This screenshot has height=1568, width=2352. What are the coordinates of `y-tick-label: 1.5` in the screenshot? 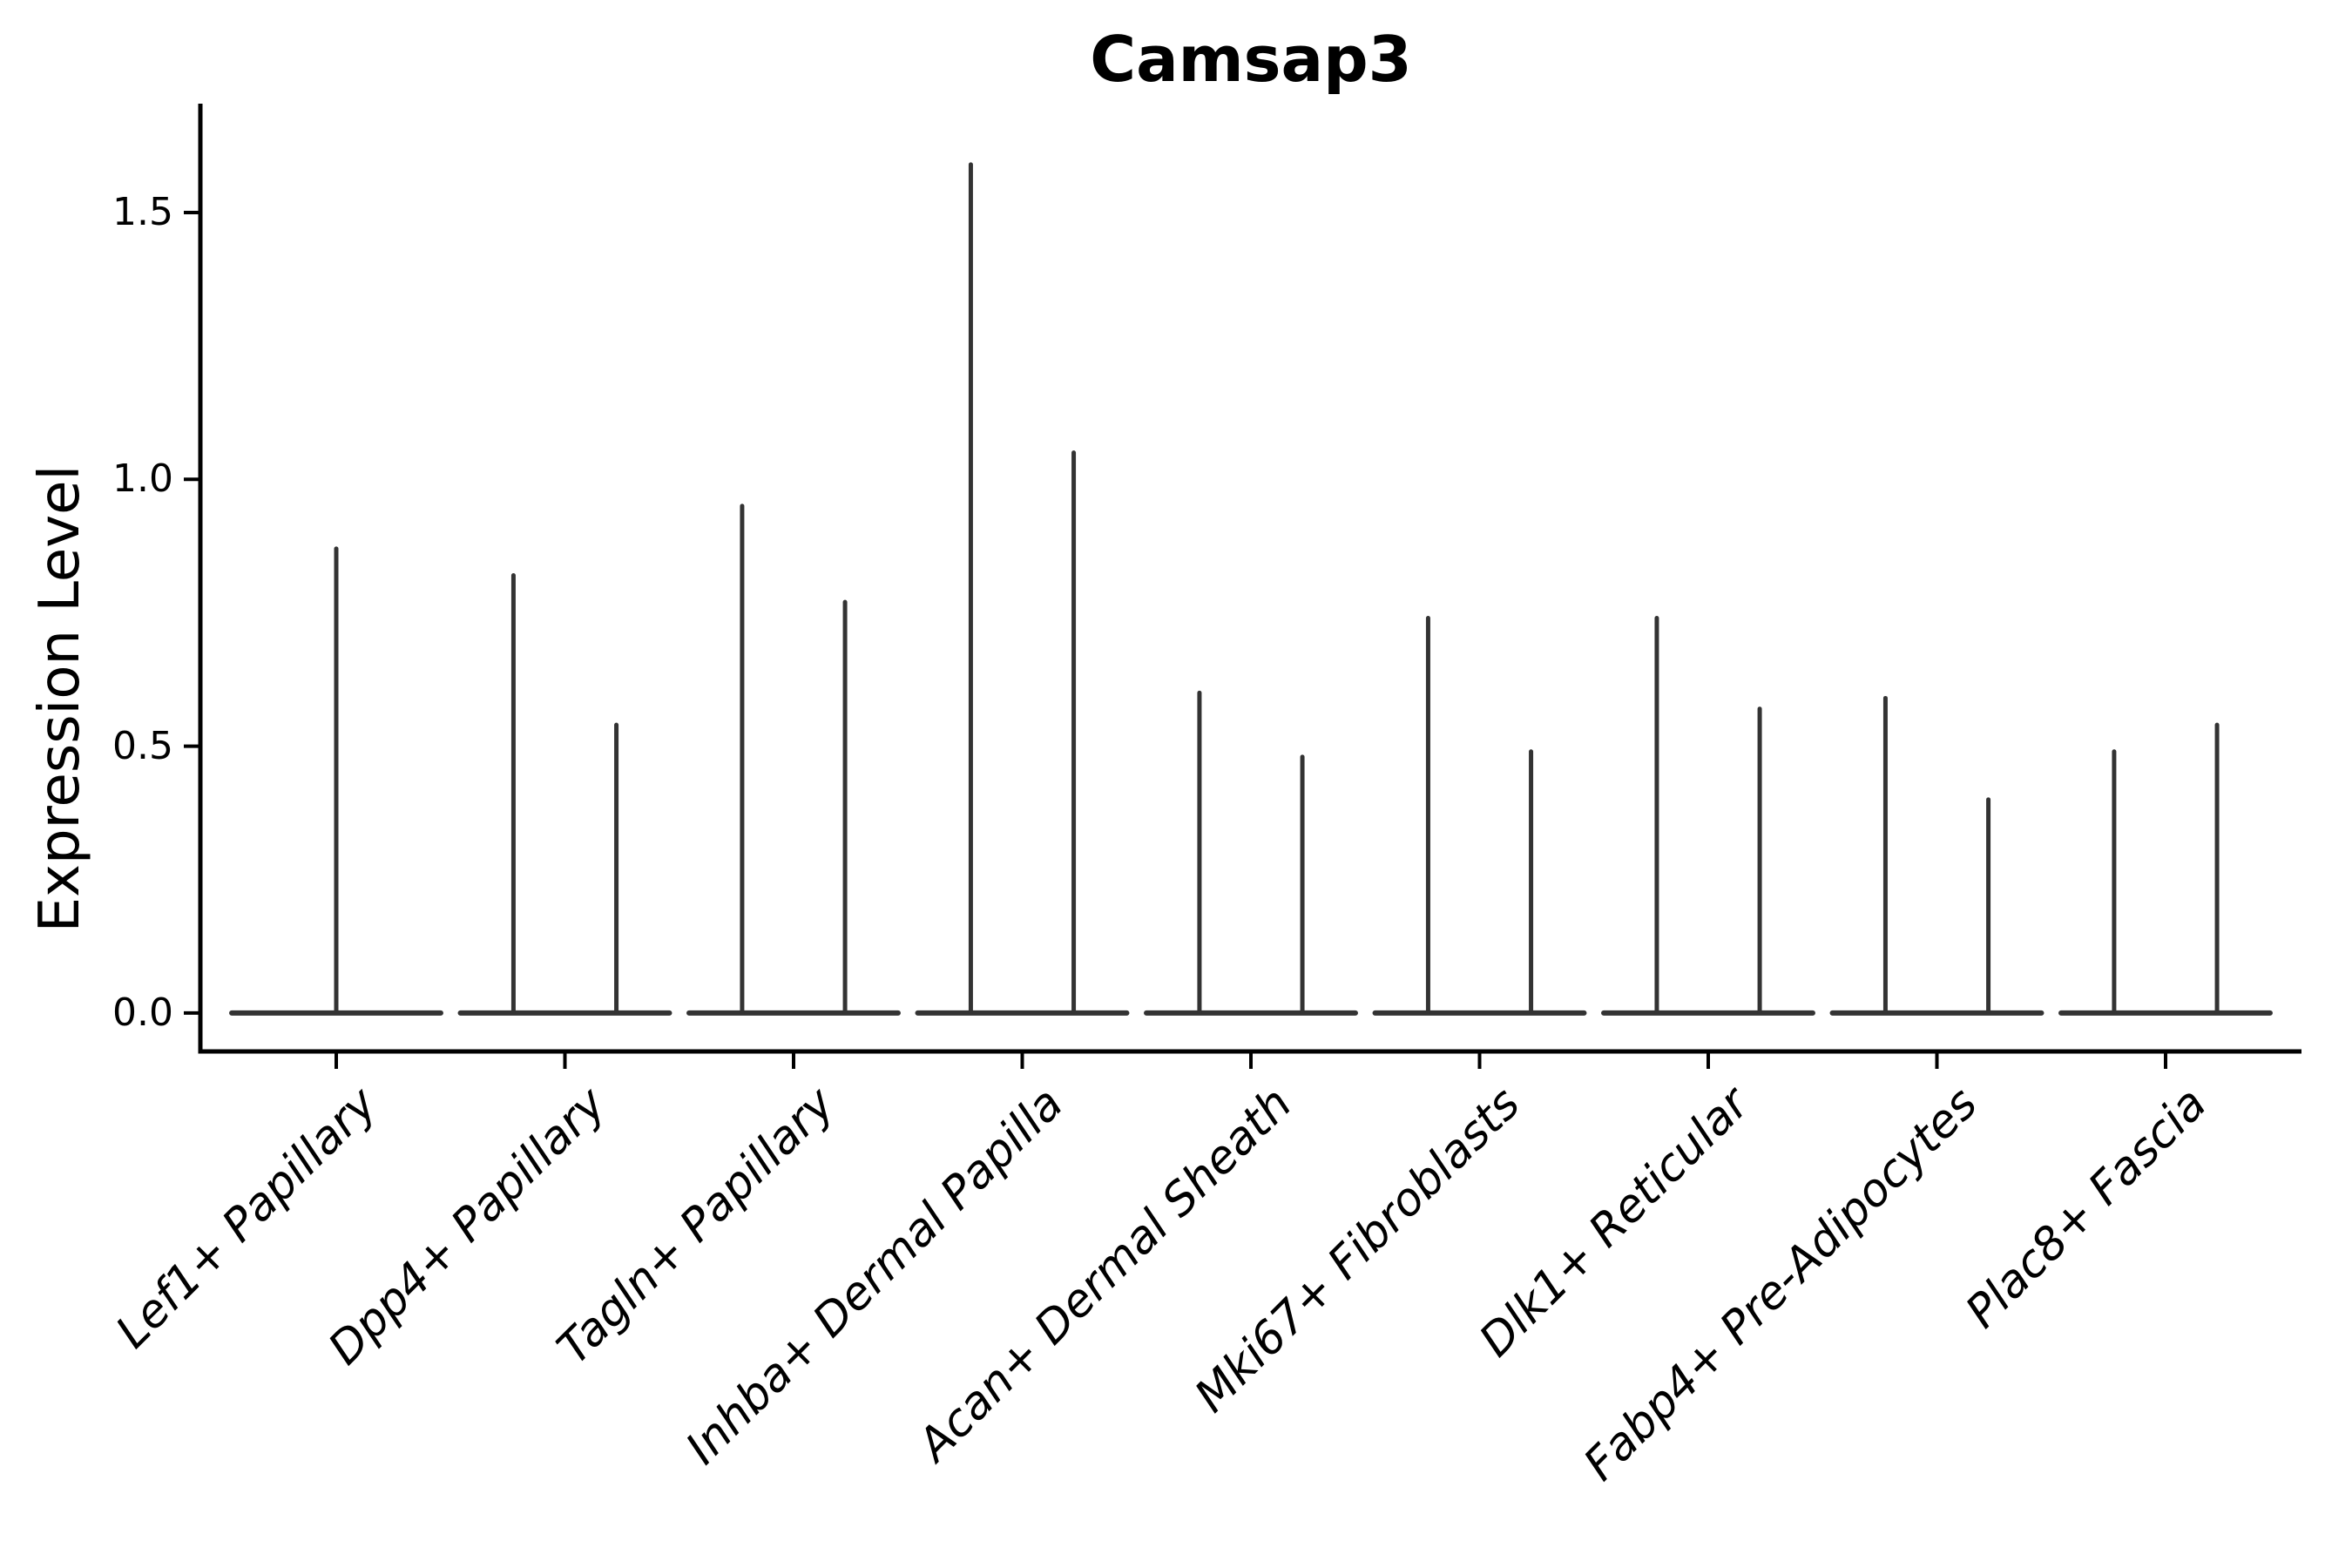 It's located at (142, 211).